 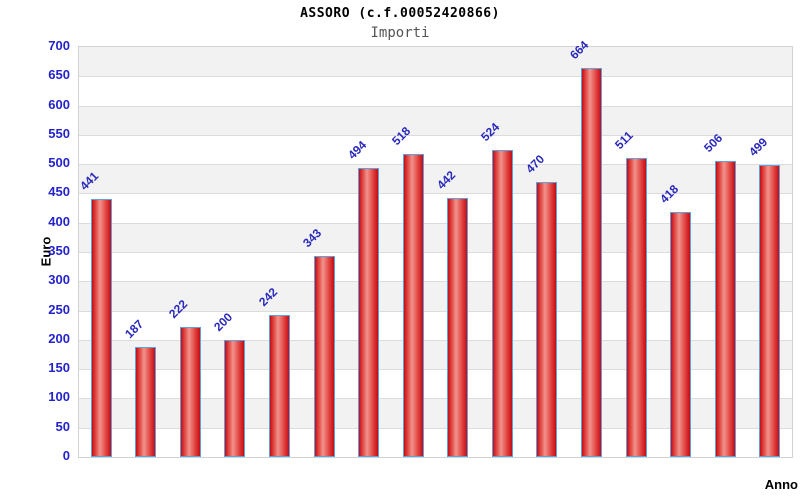 I want to click on y-tick-label: 0, so click(x=66, y=455).